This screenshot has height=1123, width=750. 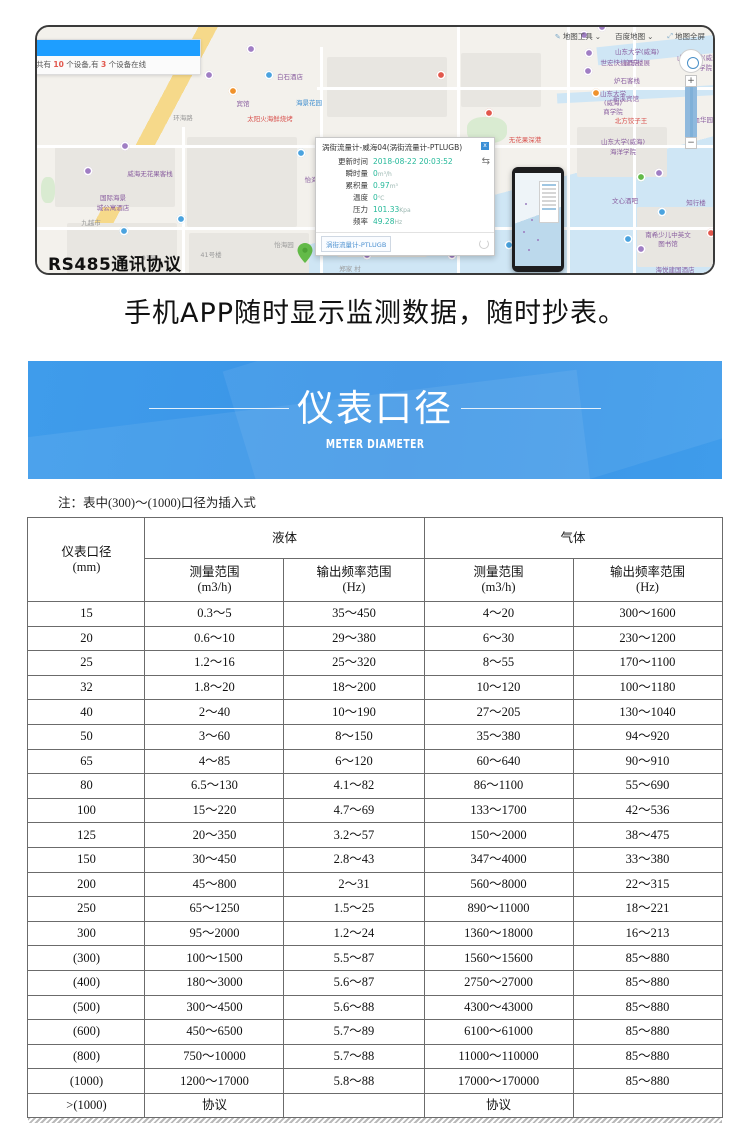 I want to click on popup-title: 涡街流量计-威海04(涡街流量计-PTLUGB), so click(x=392, y=147).